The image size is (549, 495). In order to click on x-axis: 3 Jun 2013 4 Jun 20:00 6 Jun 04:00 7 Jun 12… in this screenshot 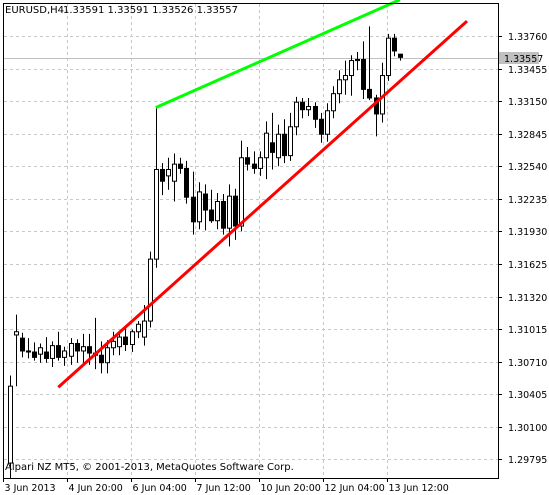, I will do `click(226, 486)`.